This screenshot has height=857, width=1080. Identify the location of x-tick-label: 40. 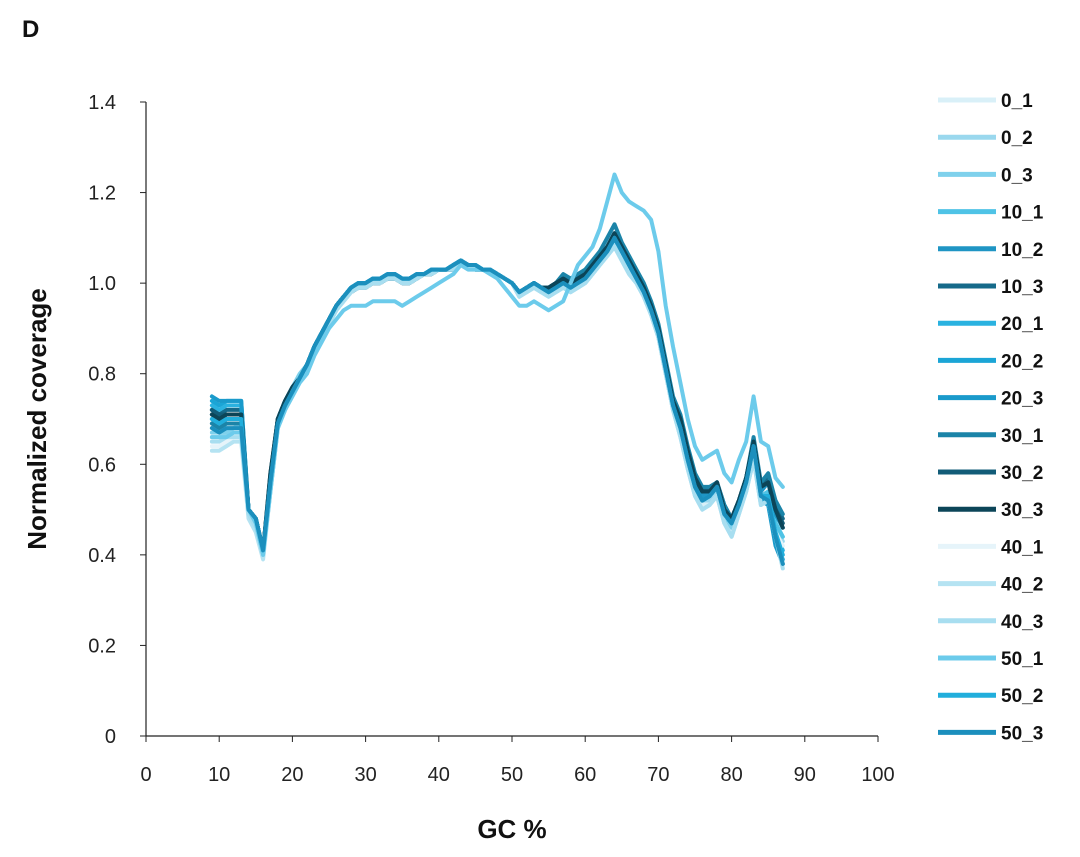
(439, 775).